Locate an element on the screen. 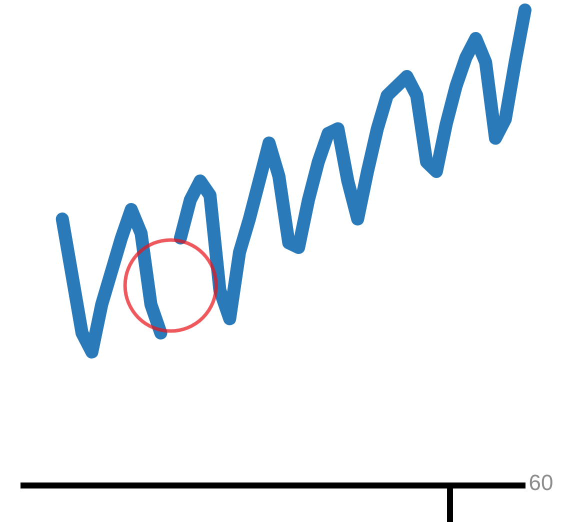 The width and height of the screenshot is (565, 522). annotation: 60 is located at coordinates (541, 482).